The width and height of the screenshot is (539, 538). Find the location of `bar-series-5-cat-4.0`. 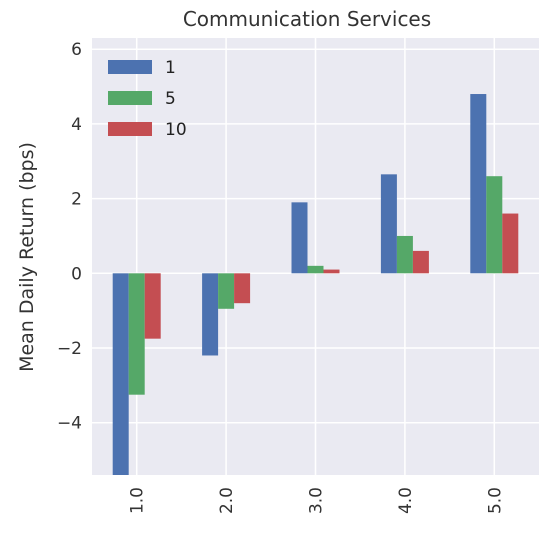

bar-series-5-cat-4.0 is located at coordinates (404, 254).